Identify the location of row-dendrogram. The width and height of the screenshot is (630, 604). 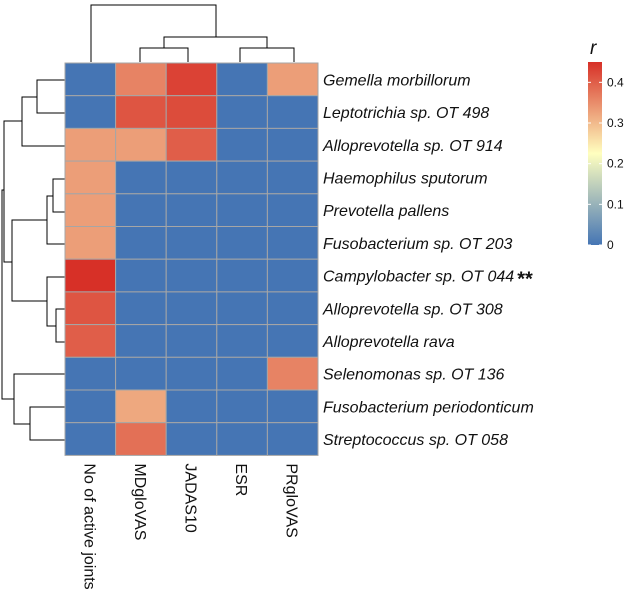
(33, 260).